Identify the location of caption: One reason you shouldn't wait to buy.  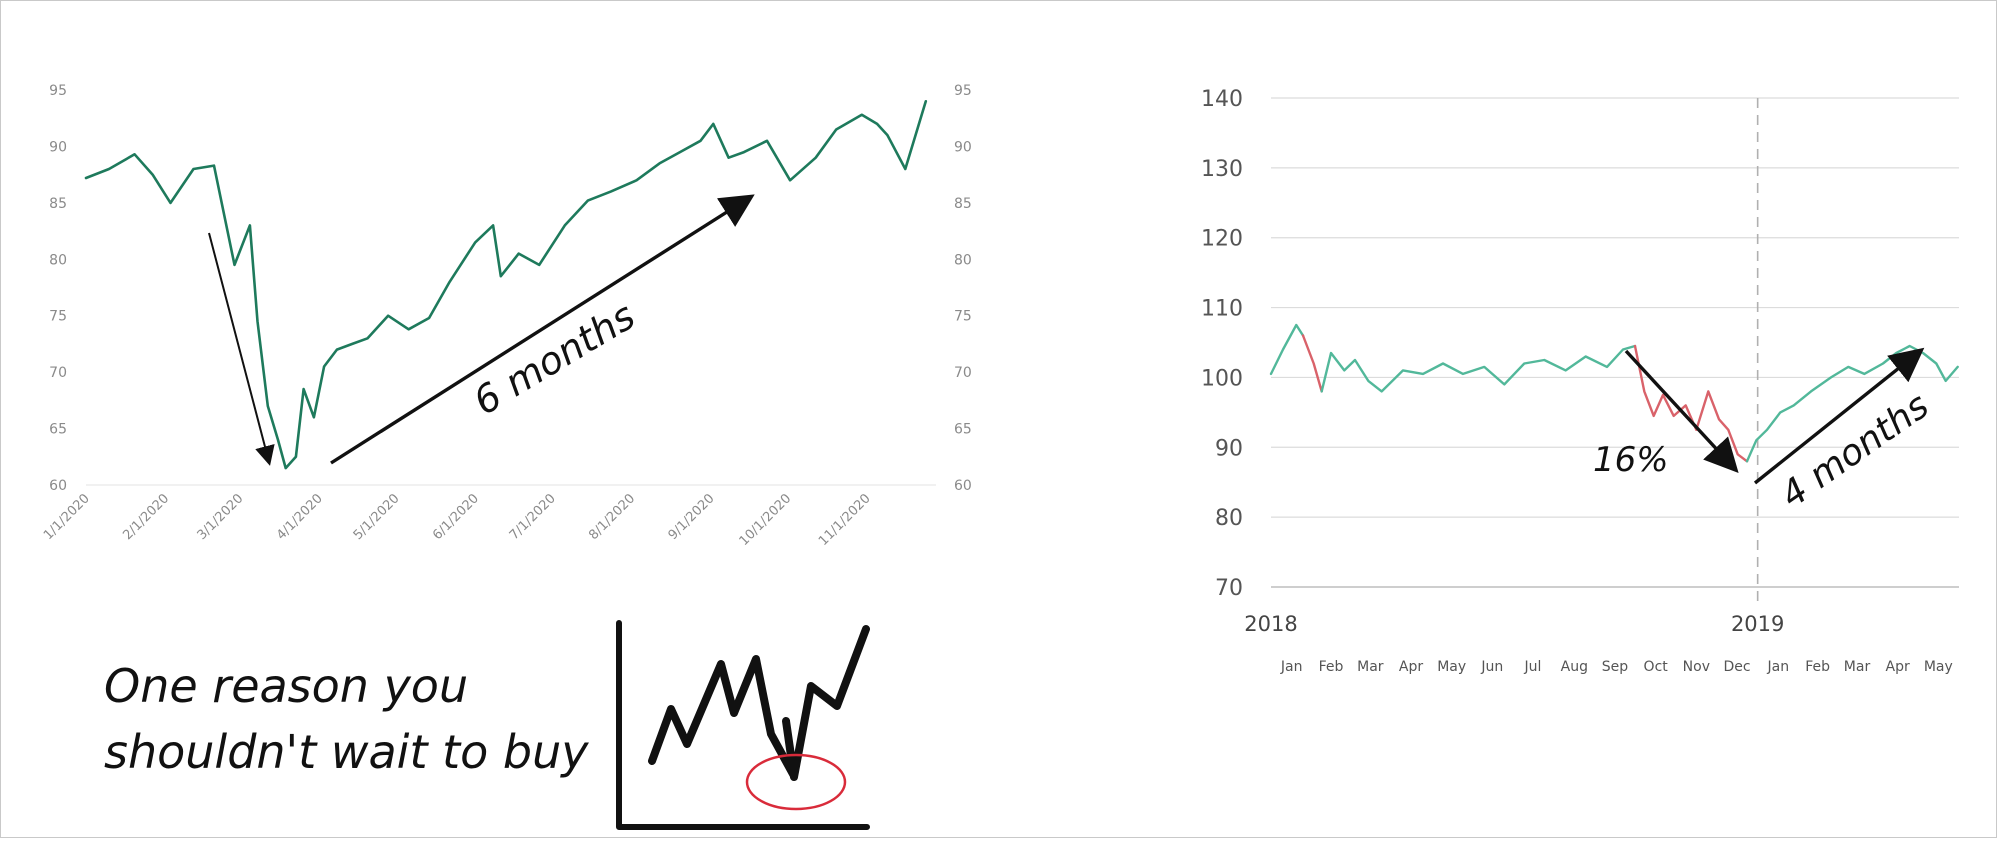
(346, 719).